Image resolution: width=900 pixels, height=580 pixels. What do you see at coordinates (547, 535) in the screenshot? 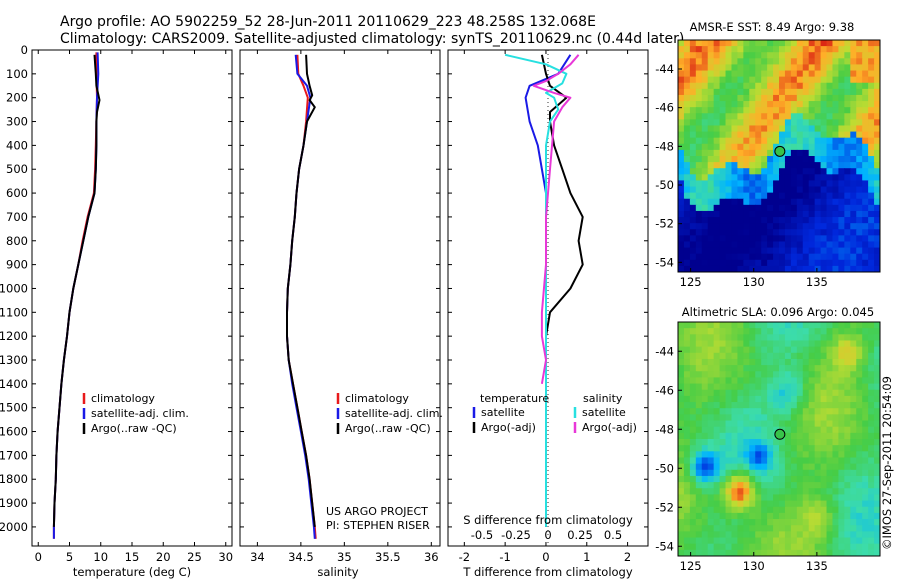
I see `s-difference-tick-label: 0` at bounding box center [547, 535].